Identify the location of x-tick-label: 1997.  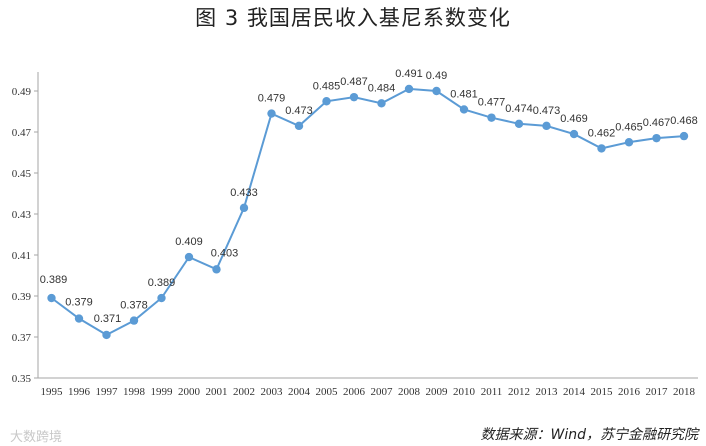
(107, 392).